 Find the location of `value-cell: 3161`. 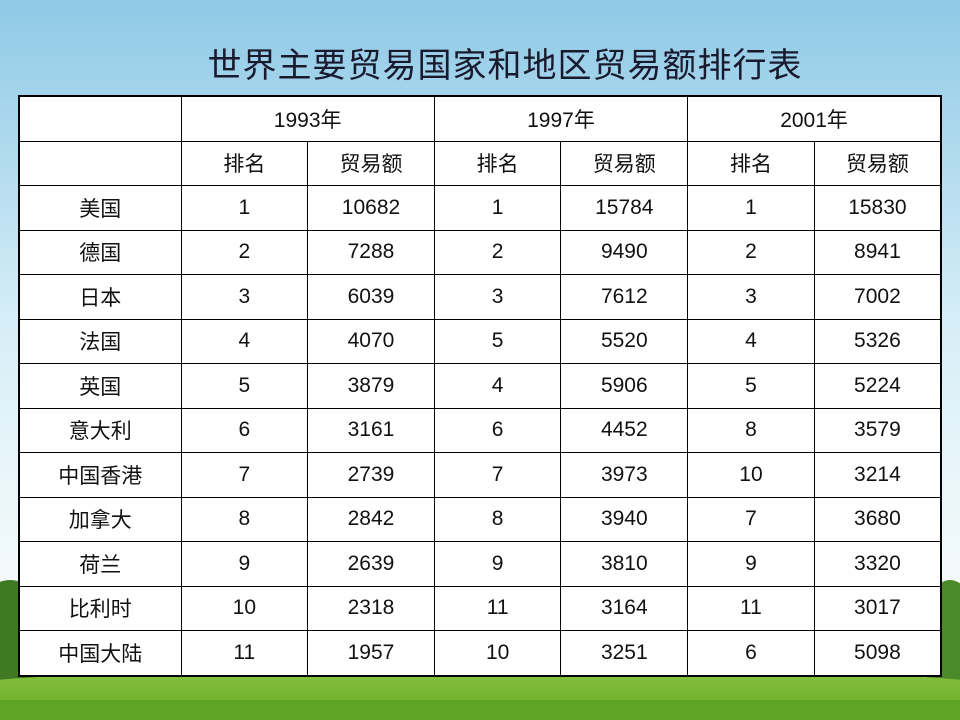

value-cell: 3161 is located at coordinates (371, 430).